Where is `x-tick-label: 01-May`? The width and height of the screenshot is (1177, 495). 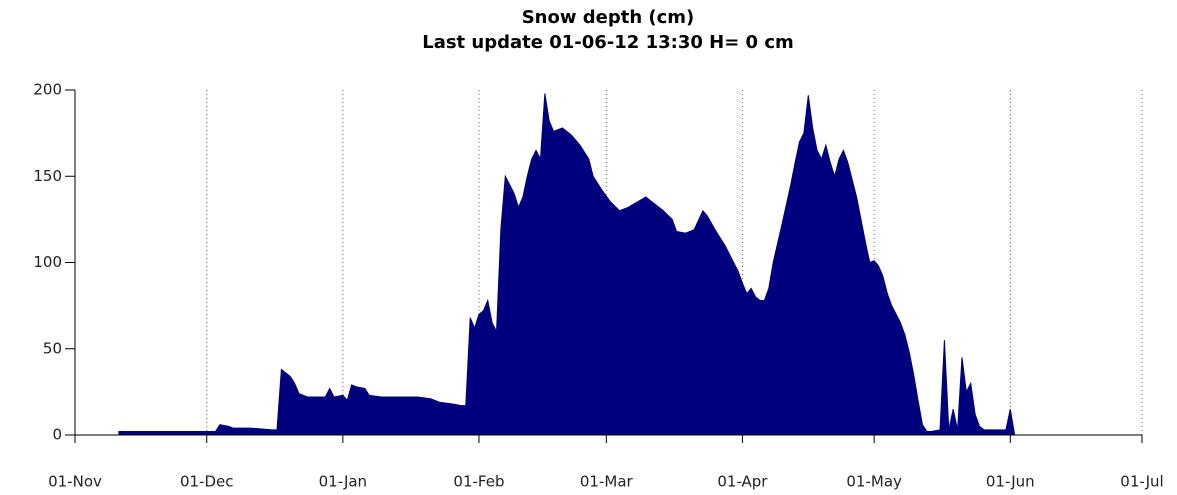
x-tick-label: 01-May is located at coordinates (874, 482).